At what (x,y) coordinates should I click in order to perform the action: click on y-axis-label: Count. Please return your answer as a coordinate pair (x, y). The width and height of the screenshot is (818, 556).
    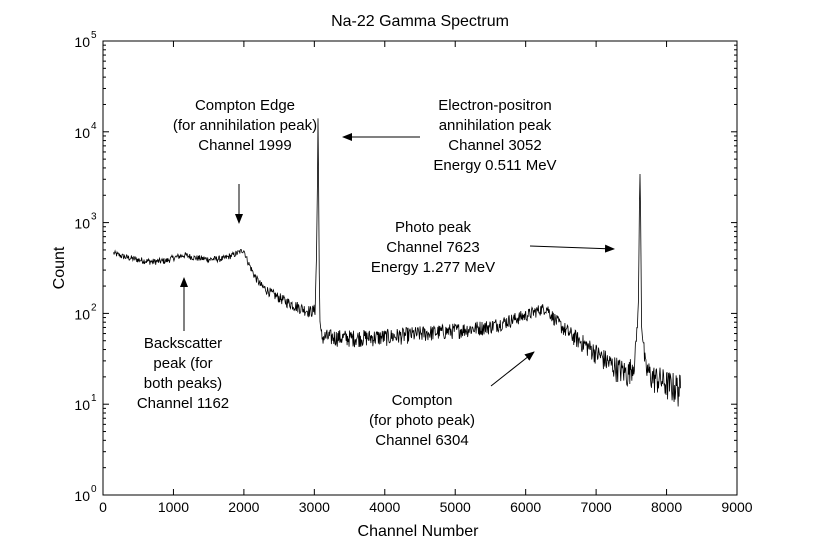
    Looking at the image, I should click on (59, 267).